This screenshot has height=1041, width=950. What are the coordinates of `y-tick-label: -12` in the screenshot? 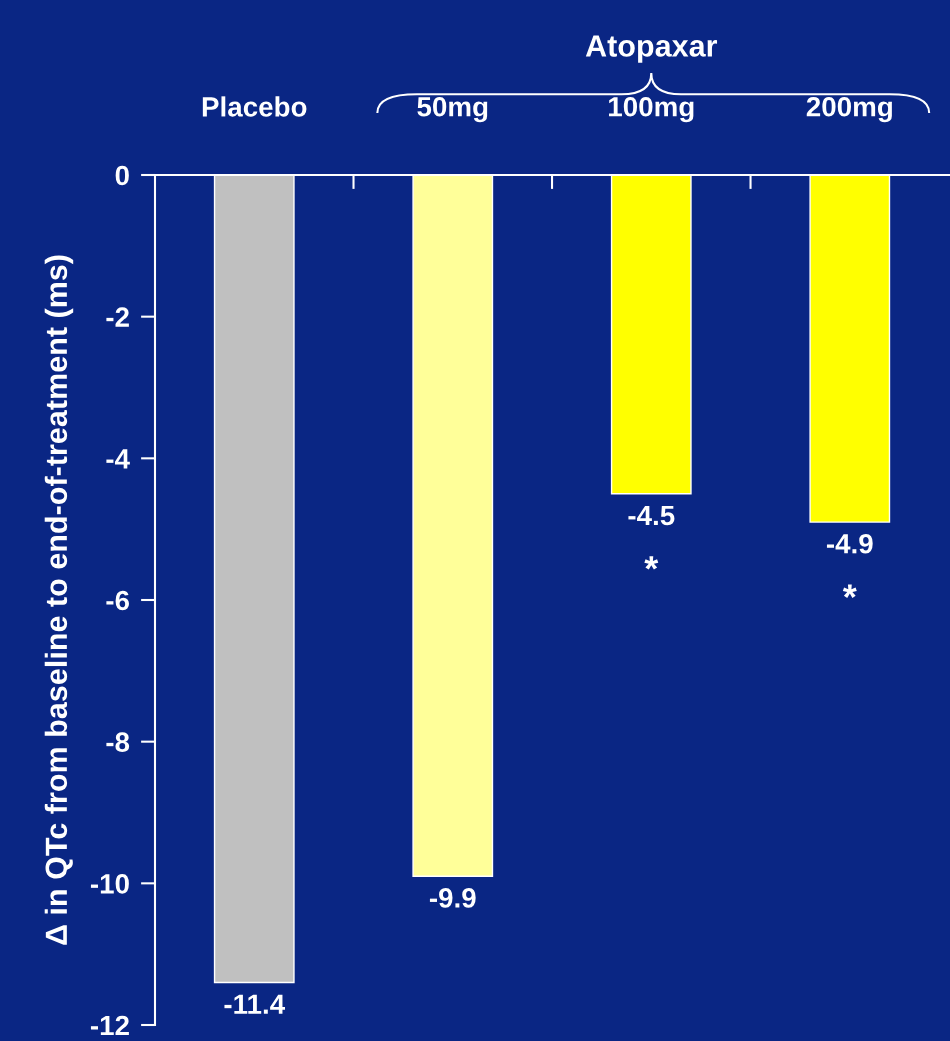 It's located at (109, 1025).